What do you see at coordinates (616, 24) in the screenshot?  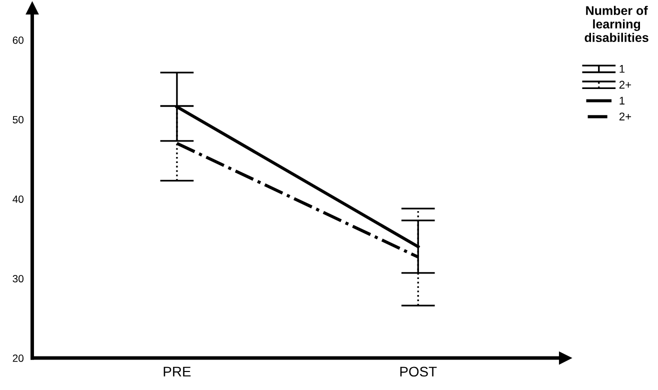 I see `legend-title: Number of learning disabilities` at bounding box center [616, 24].